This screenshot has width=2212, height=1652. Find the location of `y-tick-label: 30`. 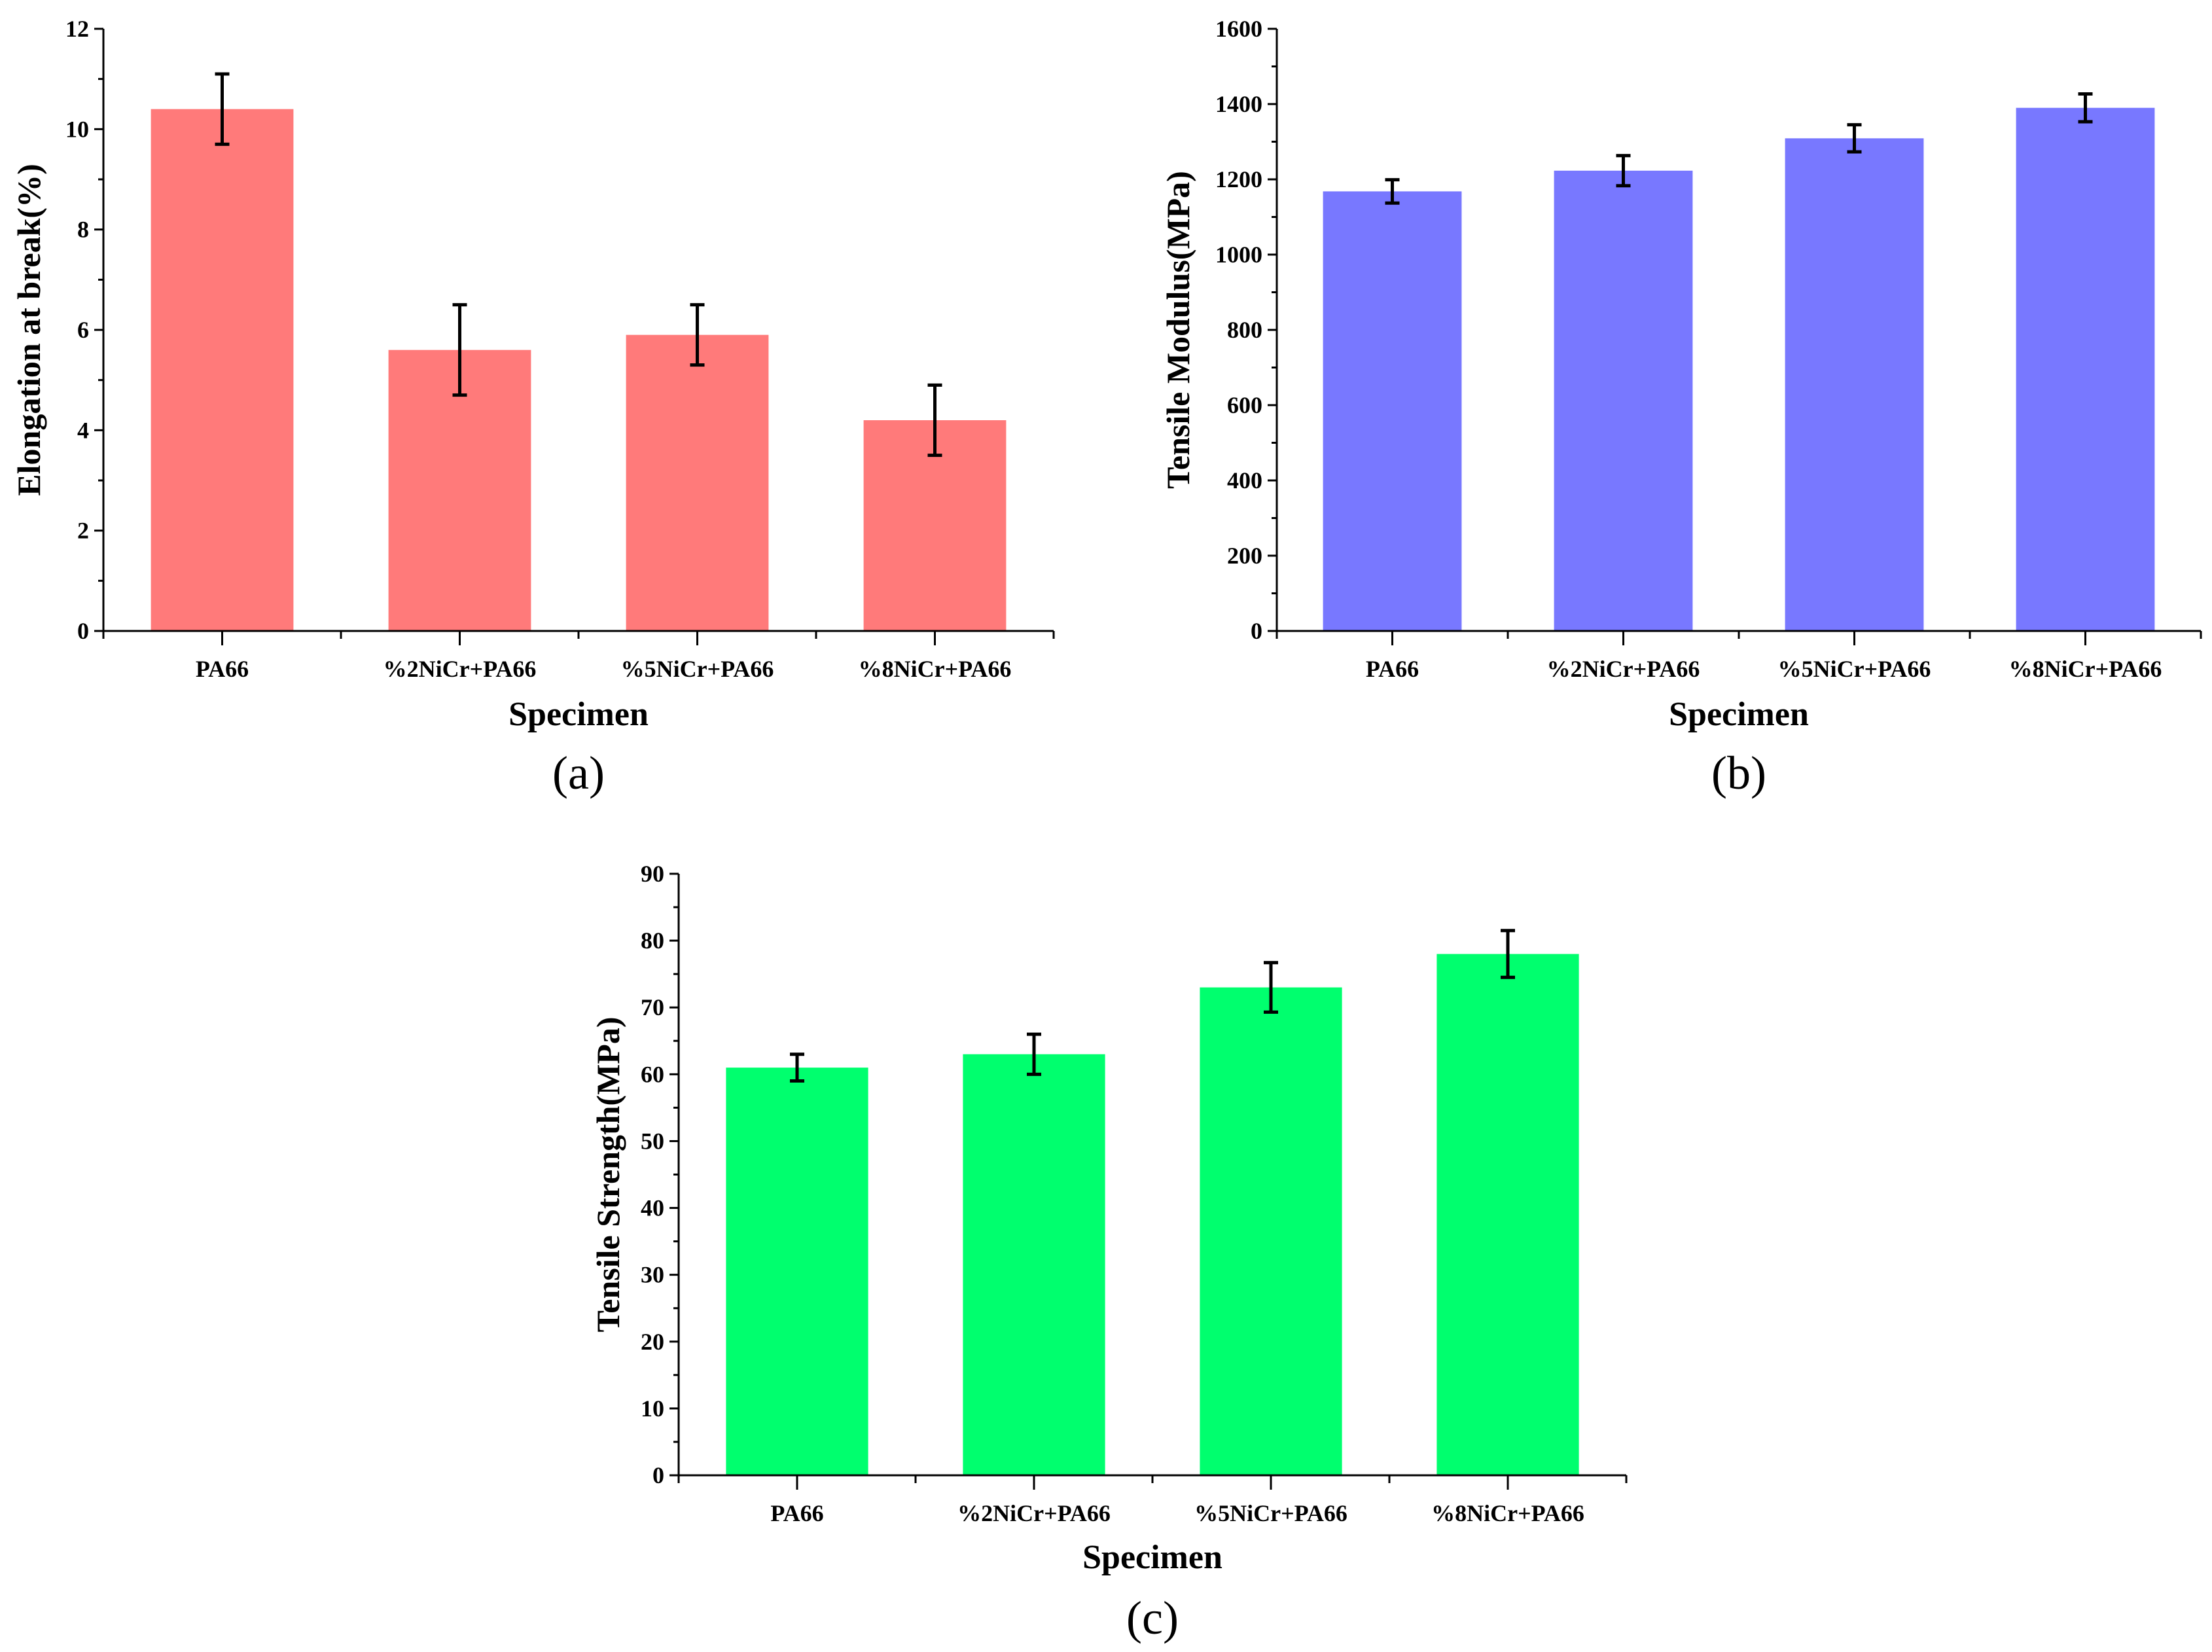

y-tick-label: 30 is located at coordinates (652, 1275).